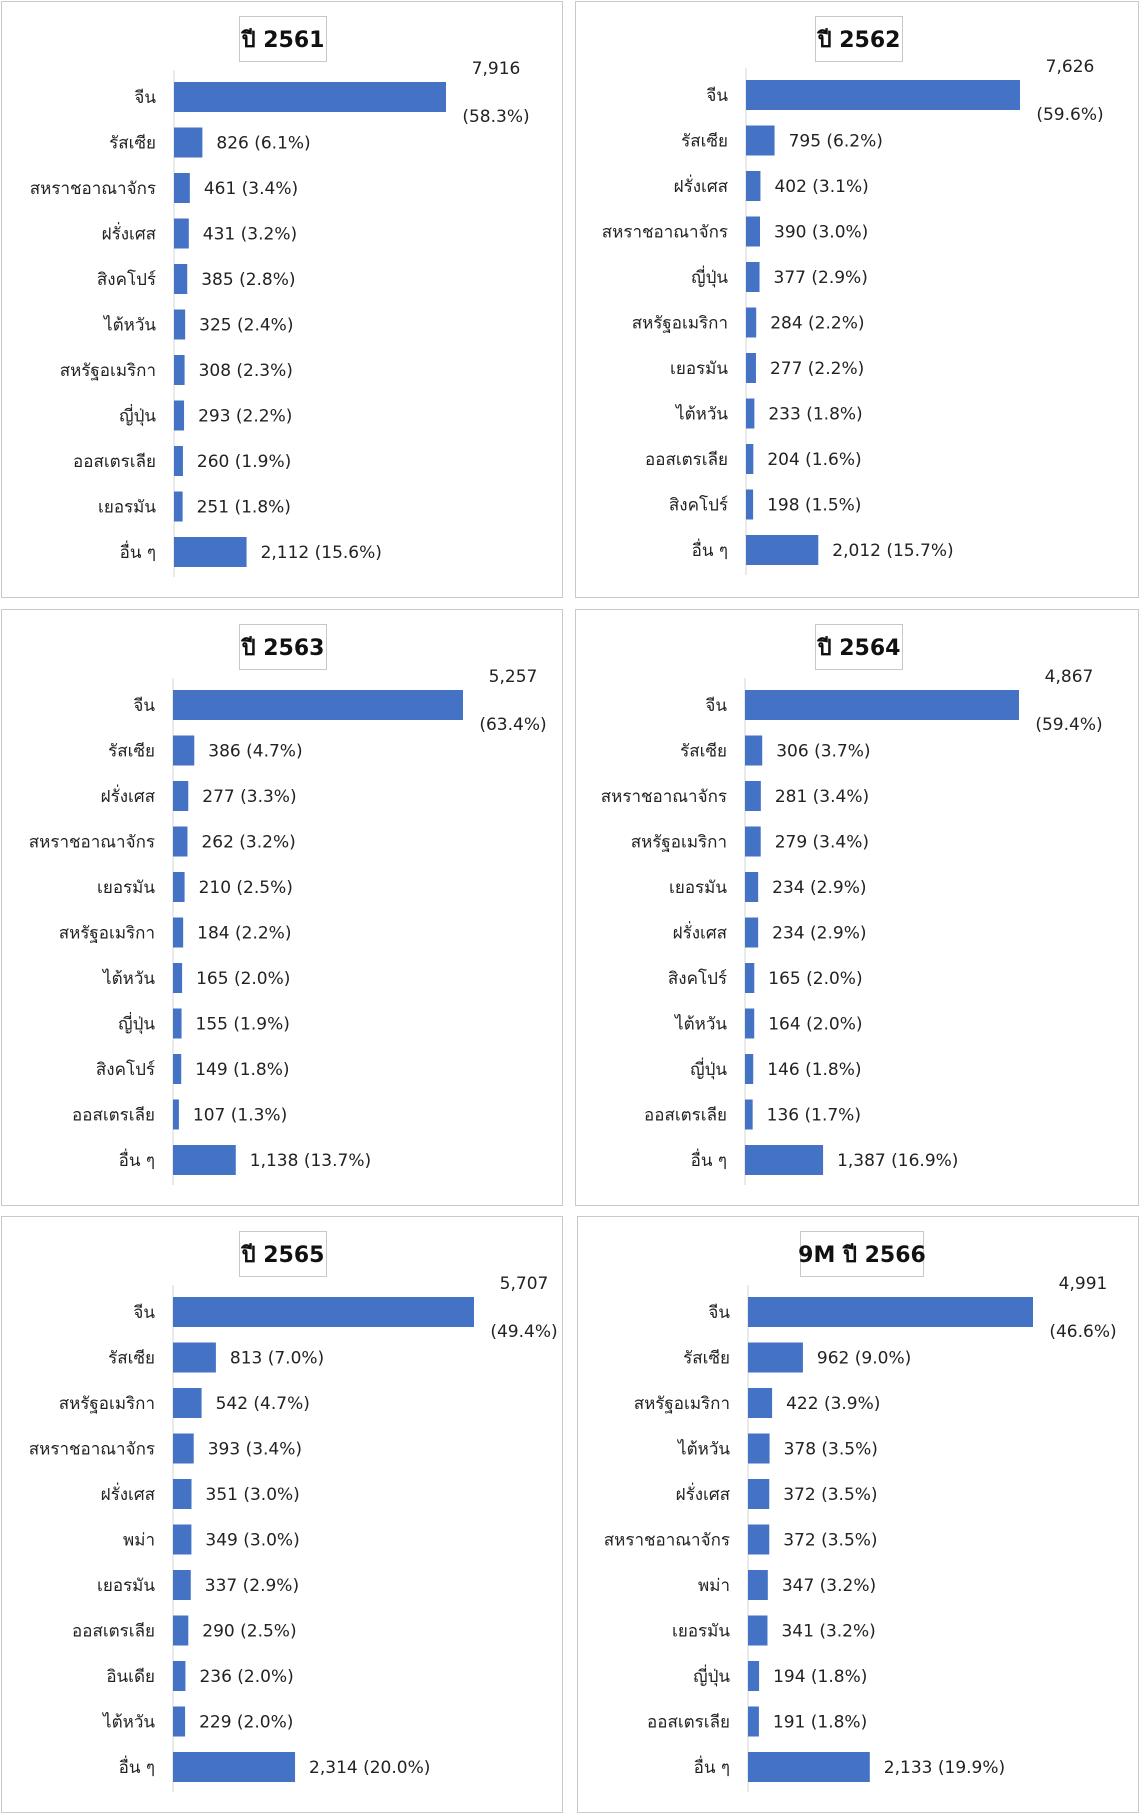 The image size is (1141, 1816). Describe the element at coordinates (243, 1025) in the screenshot. I see `data-label: 155 (1.9%)` at that location.